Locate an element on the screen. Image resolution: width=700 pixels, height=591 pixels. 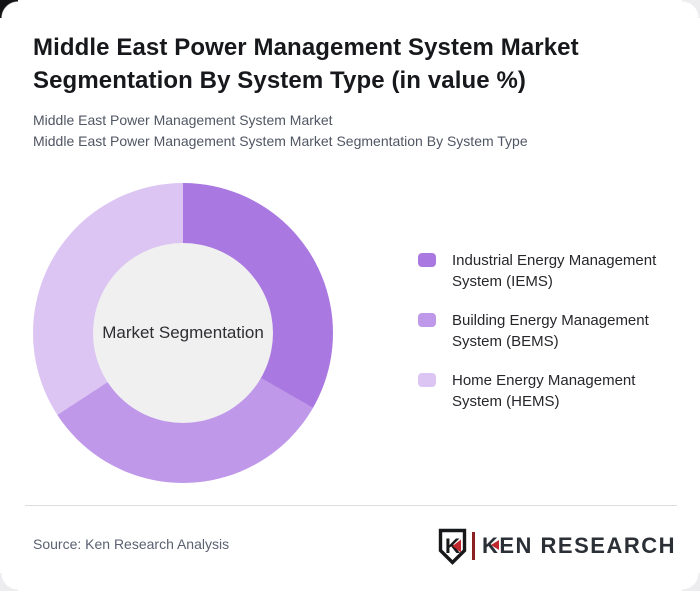
legend-item-bems: Building Energy Management System (BEMS) is located at coordinates (542, 331).